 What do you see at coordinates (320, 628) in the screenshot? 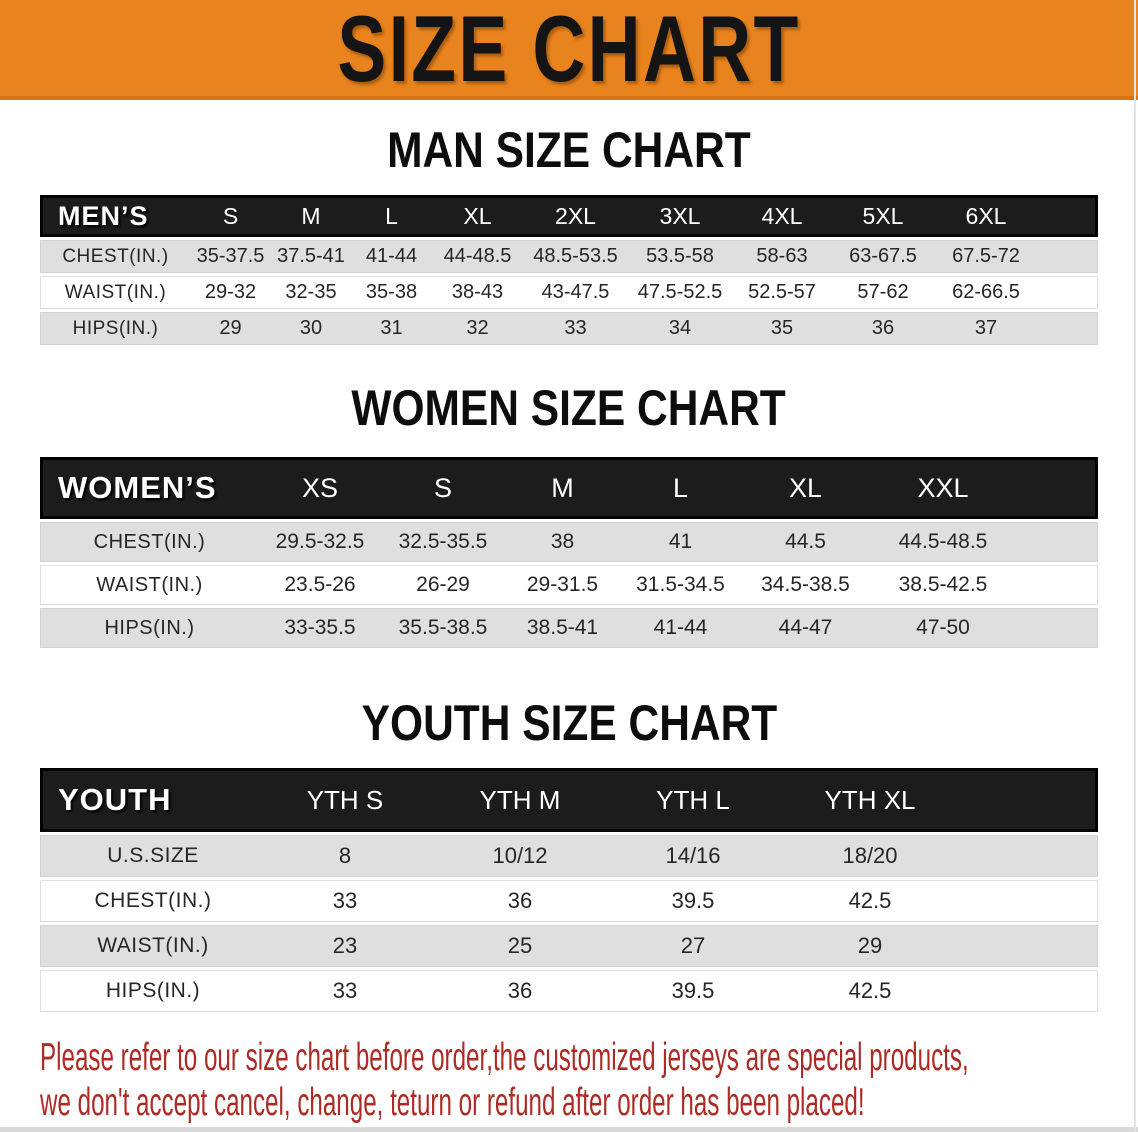
I see `size-value: 33-35.5` at bounding box center [320, 628].